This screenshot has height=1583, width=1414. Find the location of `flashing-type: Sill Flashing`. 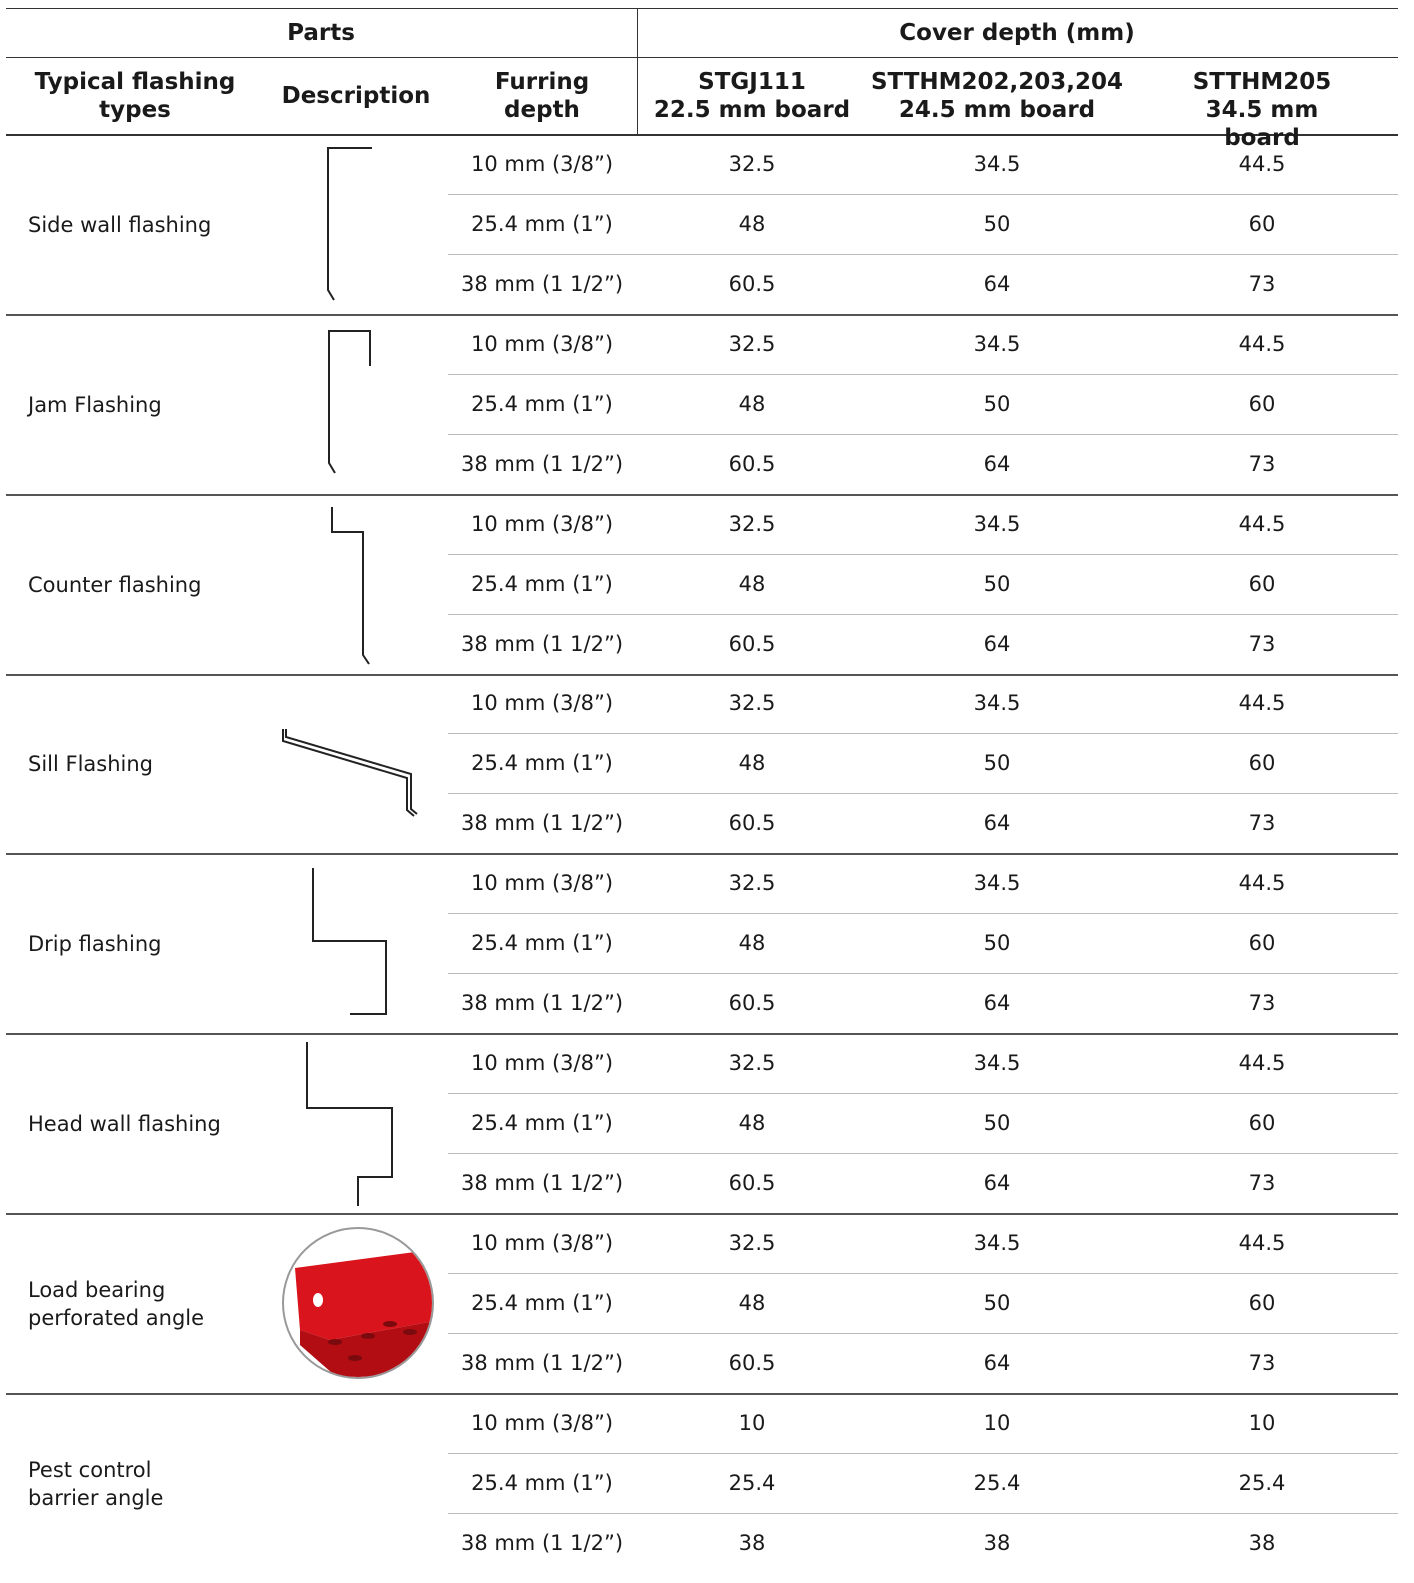

flashing-type: Sill Flashing is located at coordinates (91, 764).